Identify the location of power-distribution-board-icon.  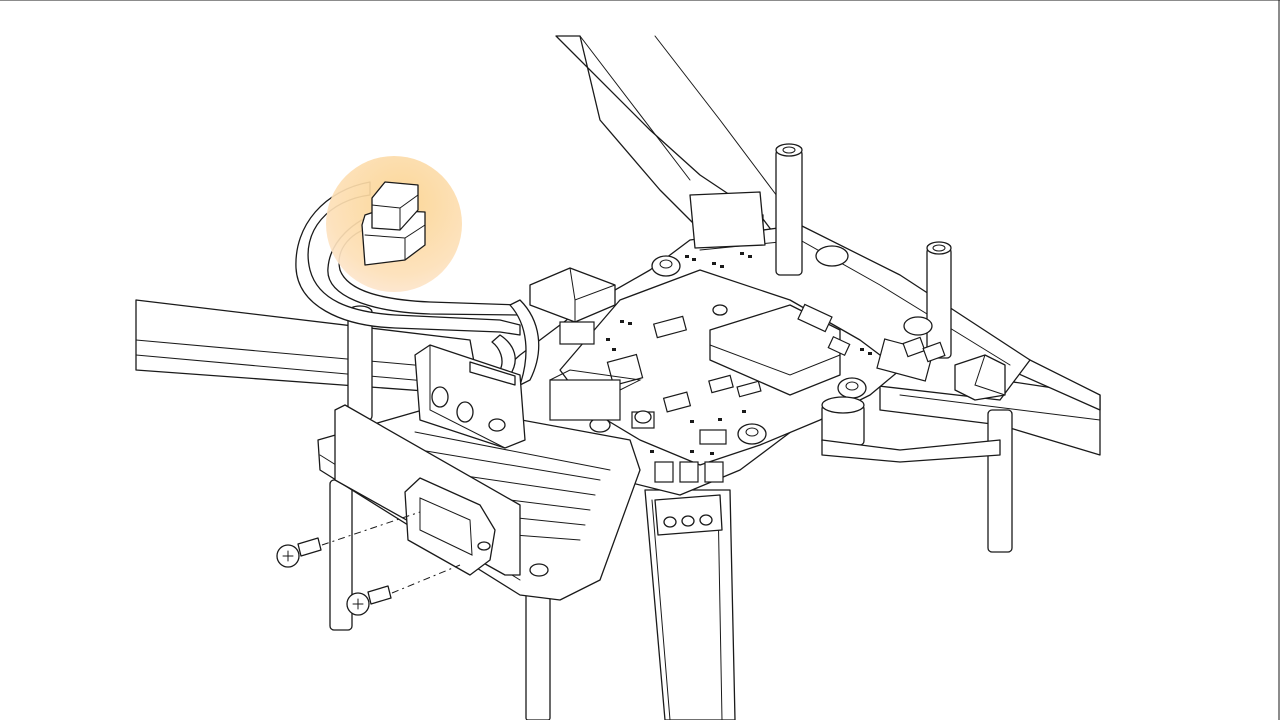
(752, 348).